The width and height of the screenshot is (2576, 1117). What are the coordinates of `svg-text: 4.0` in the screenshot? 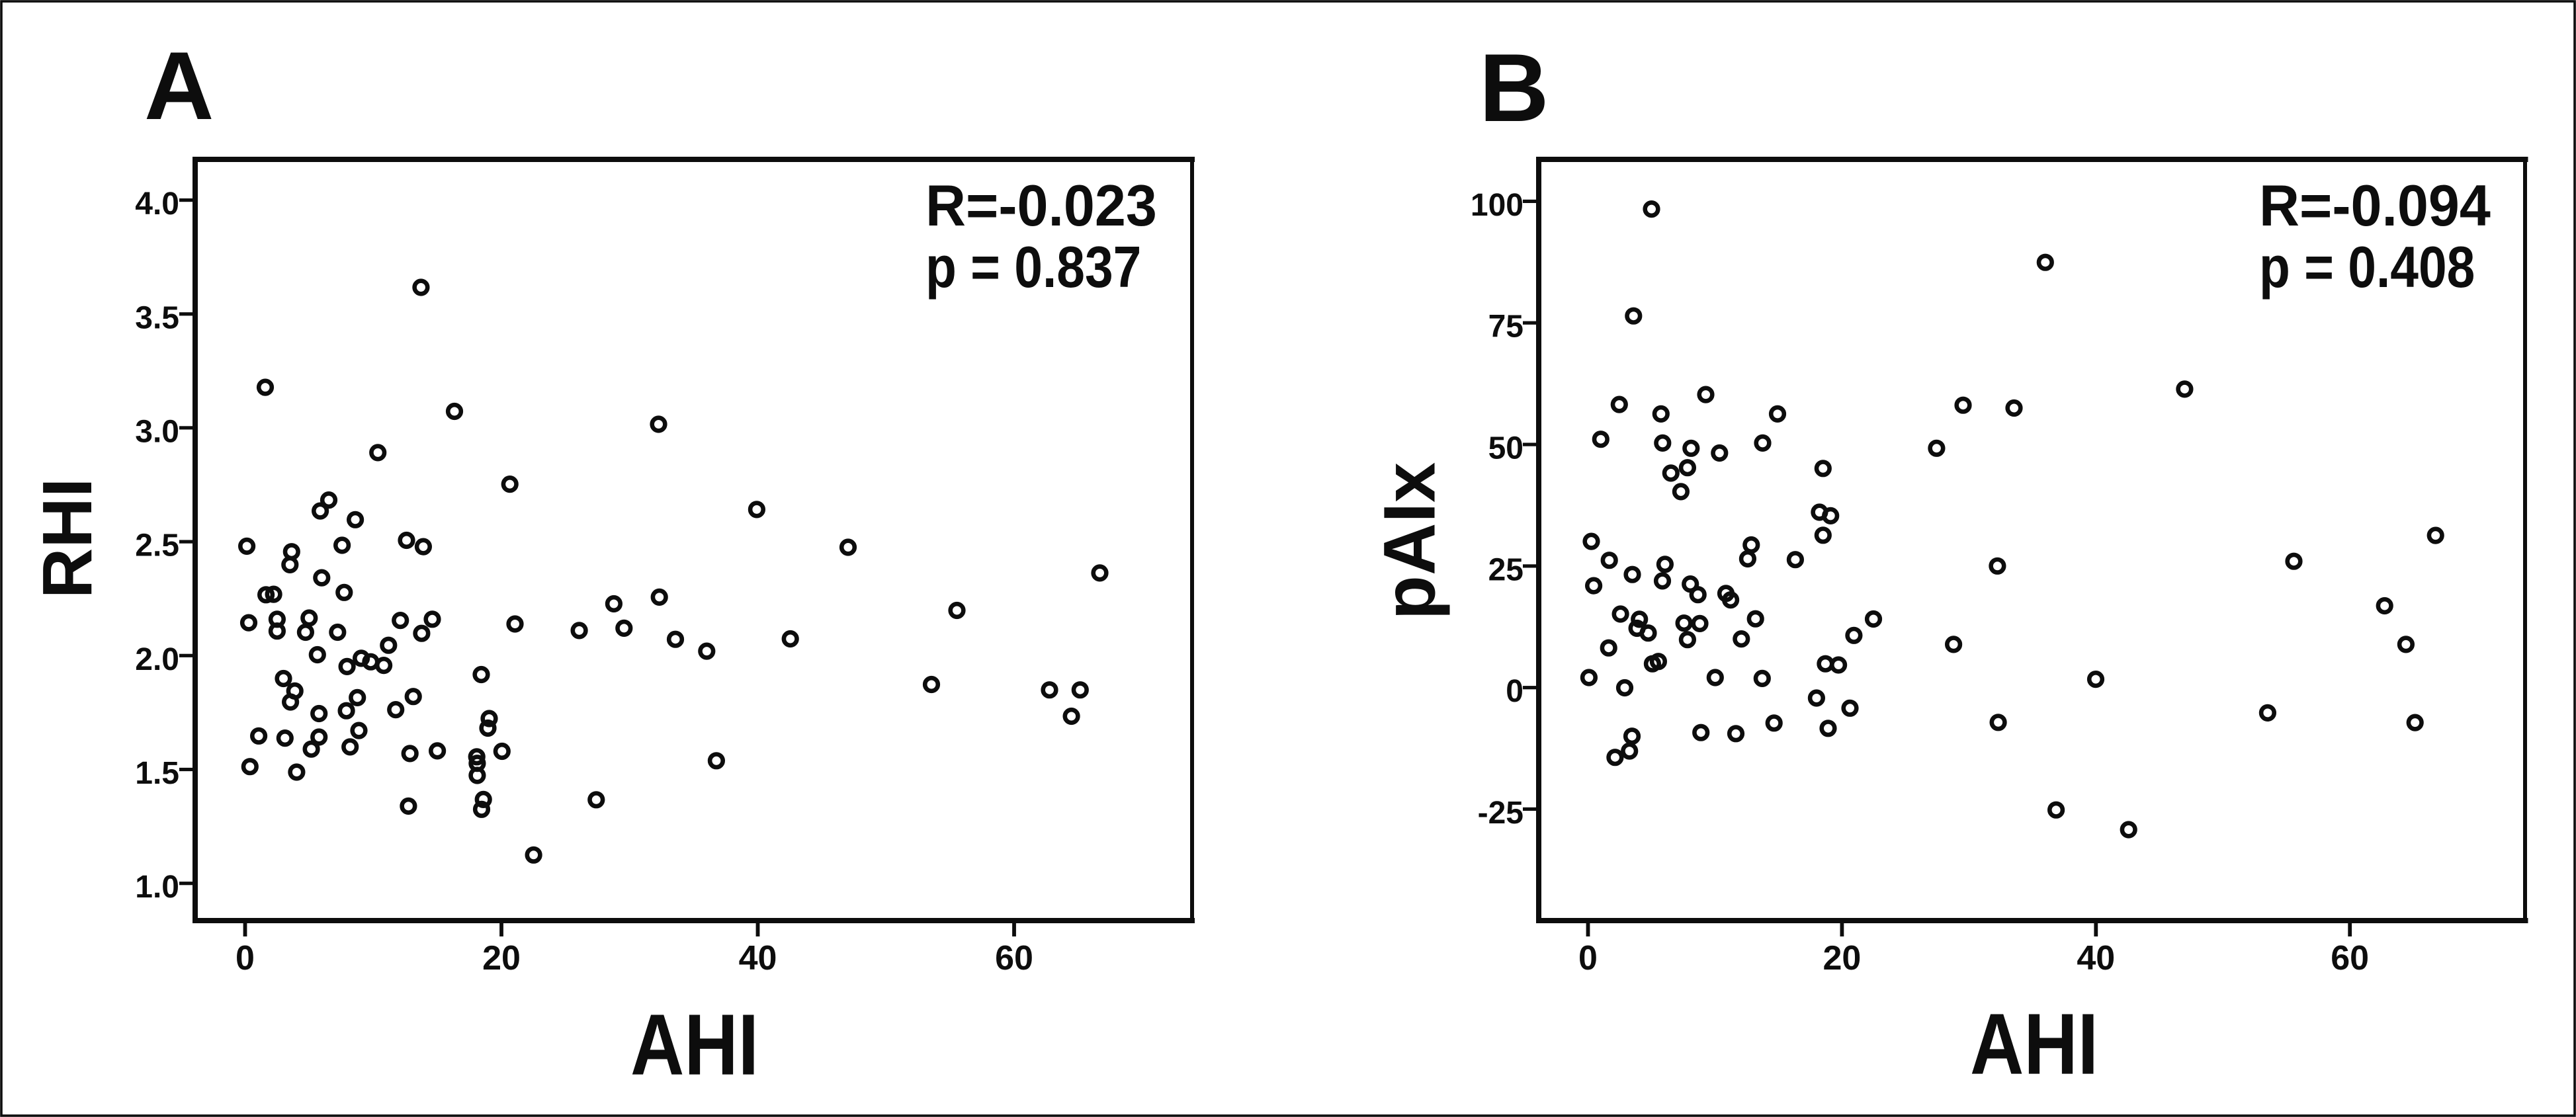 It's located at (157, 204).